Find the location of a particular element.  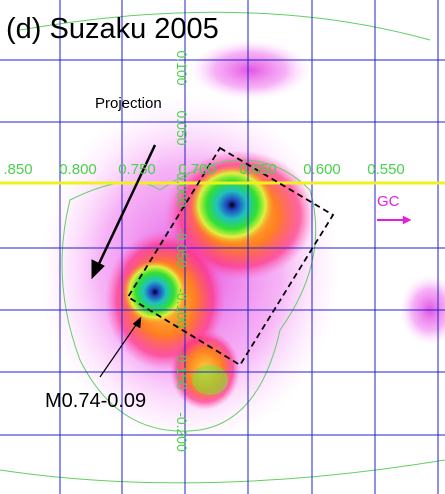

horizontal-axis-label: 0.550 is located at coordinates (386, 169).